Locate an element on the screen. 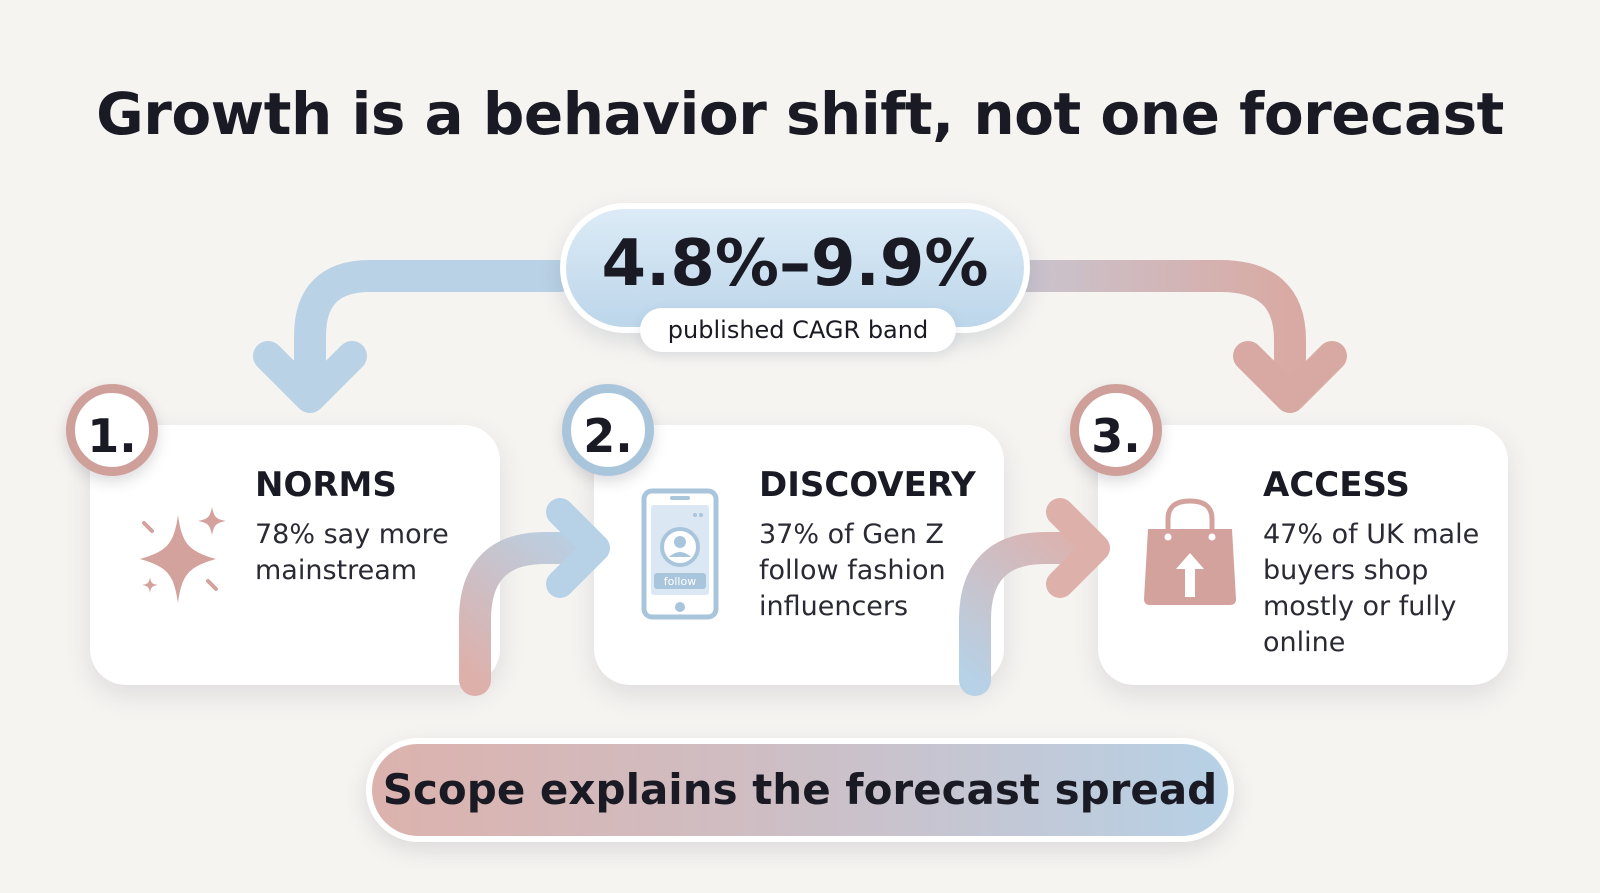  sparkle-icon is located at coordinates (183, 555).